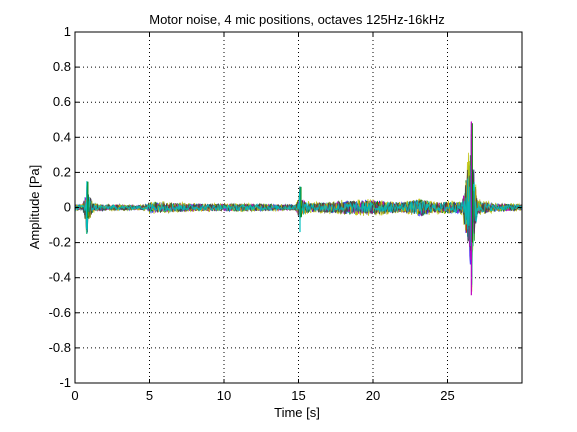 Image resolution: width=577 pixels, height=432 pixels. I want to click on x-tick-label: 20, so click(373, 395).